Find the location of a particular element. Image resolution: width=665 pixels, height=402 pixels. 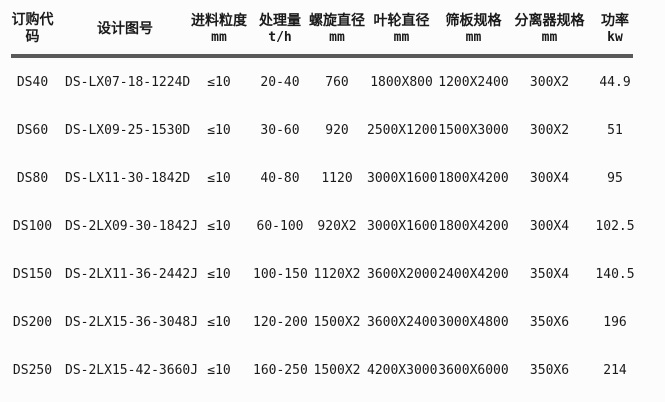

column-header: 处理量 t/h is located at coordinates (280, 29).